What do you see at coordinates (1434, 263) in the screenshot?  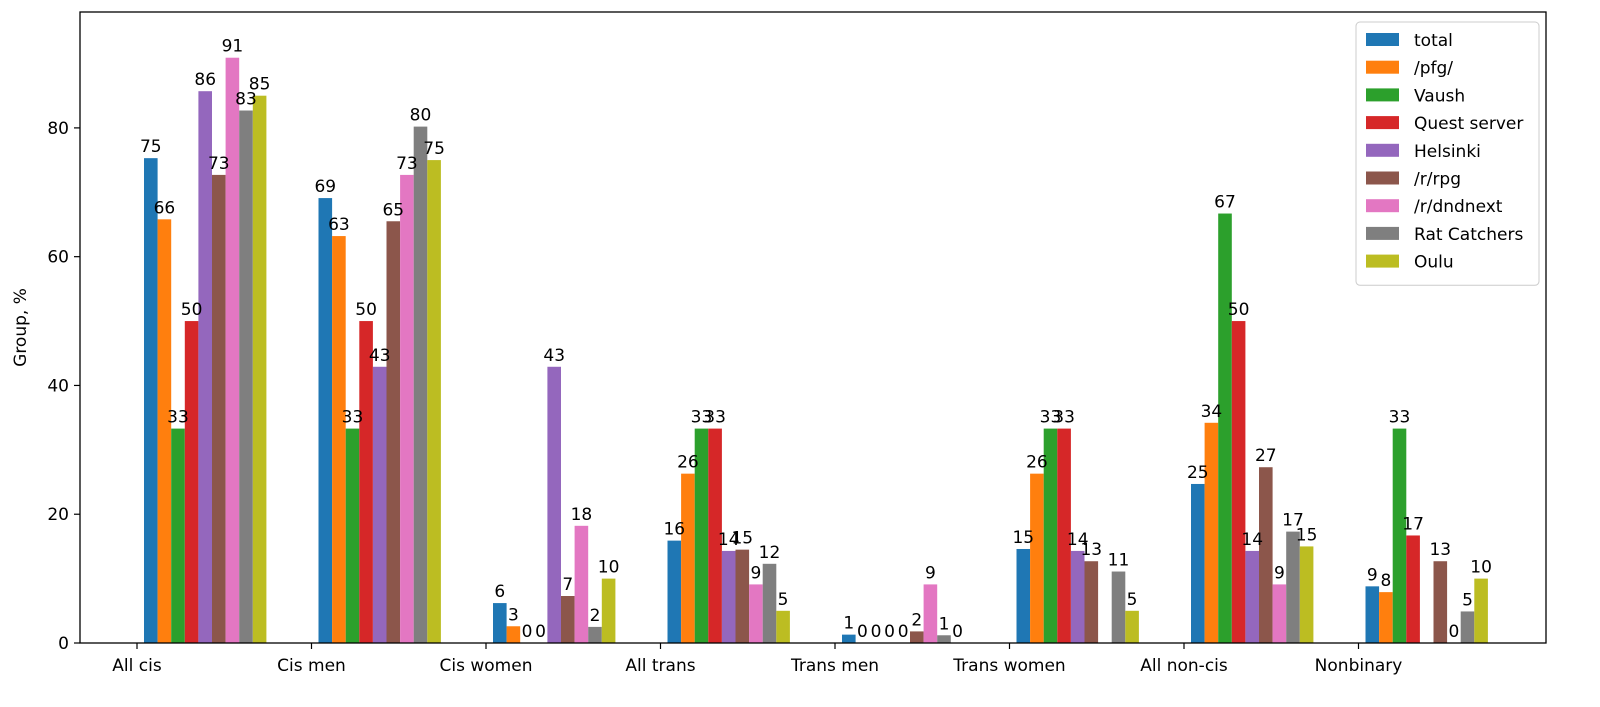 I see `legend-label-oulu: Oulu` at bounding box center [1434, 263].